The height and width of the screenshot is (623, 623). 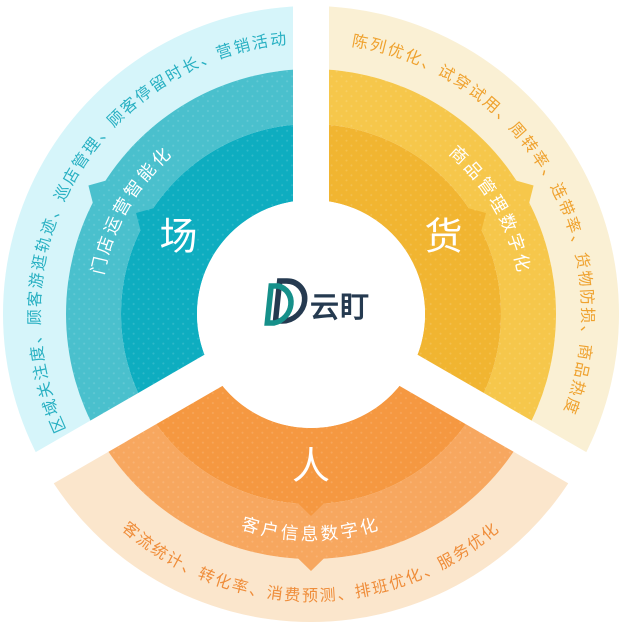 I want to click on people-big-label: 人, so click(x=311, y=467).